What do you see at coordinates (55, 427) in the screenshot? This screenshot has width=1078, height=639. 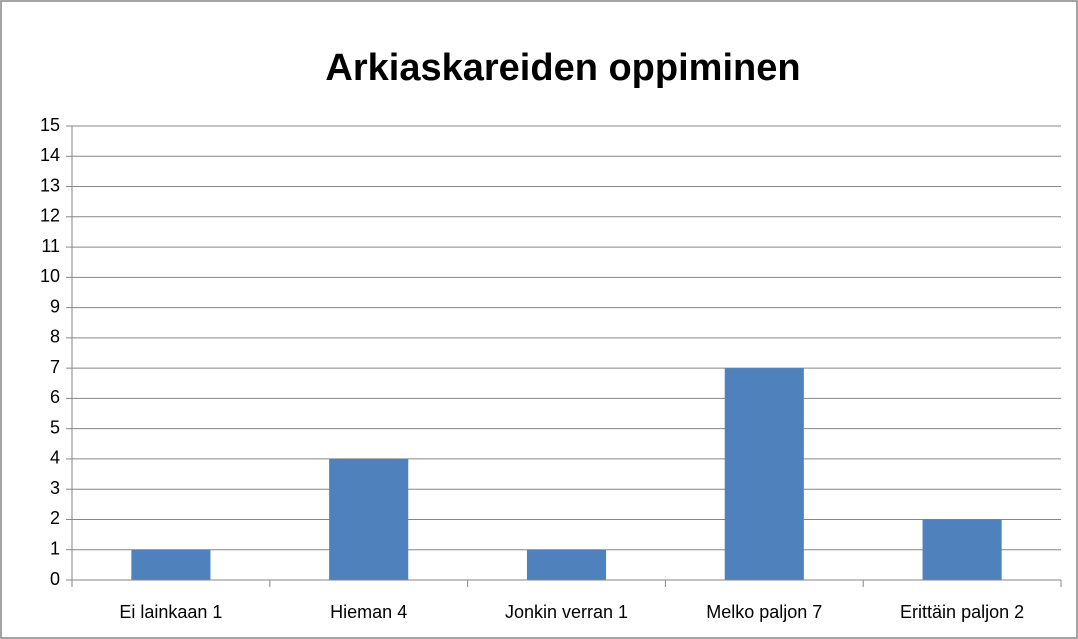 I see `y-tick-label: 5` at bounding box center [55, 427].